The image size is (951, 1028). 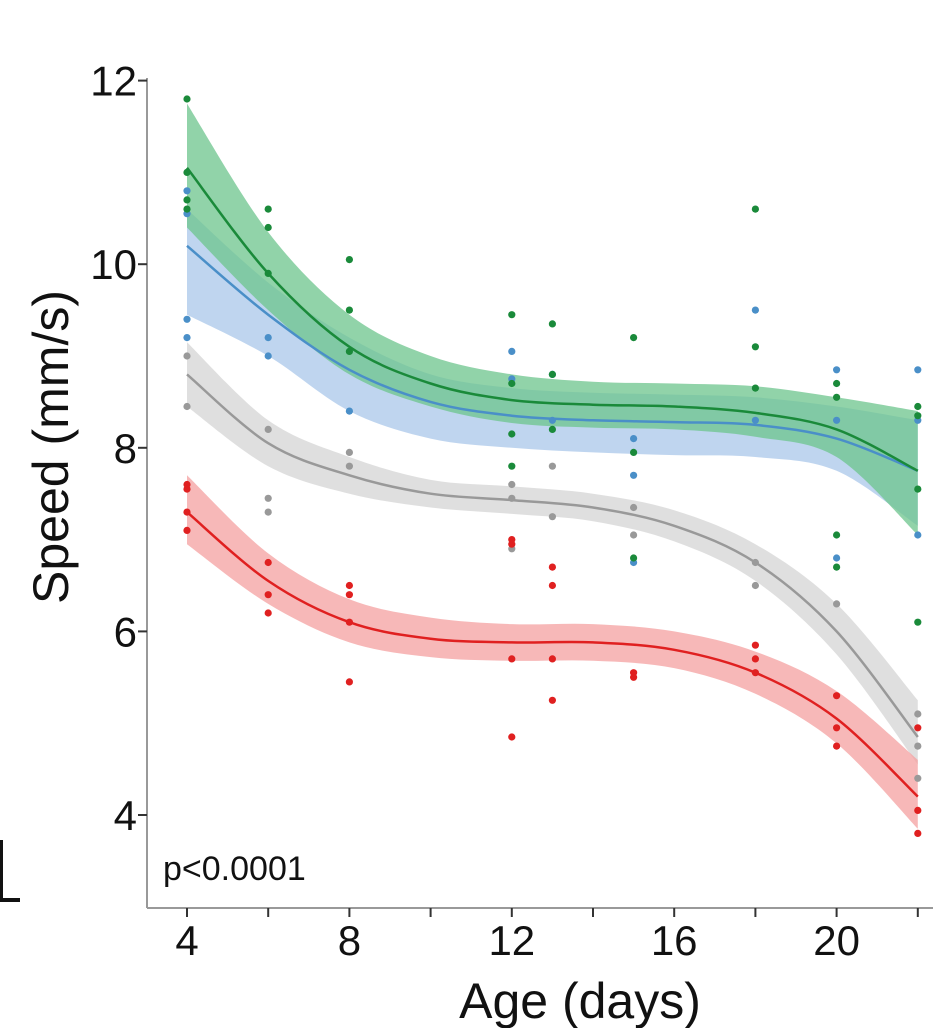 What do you see at coordinates (113, 264) in the screenshot?
I see `y-tick-label: 10` at bounding box center [113, 264].